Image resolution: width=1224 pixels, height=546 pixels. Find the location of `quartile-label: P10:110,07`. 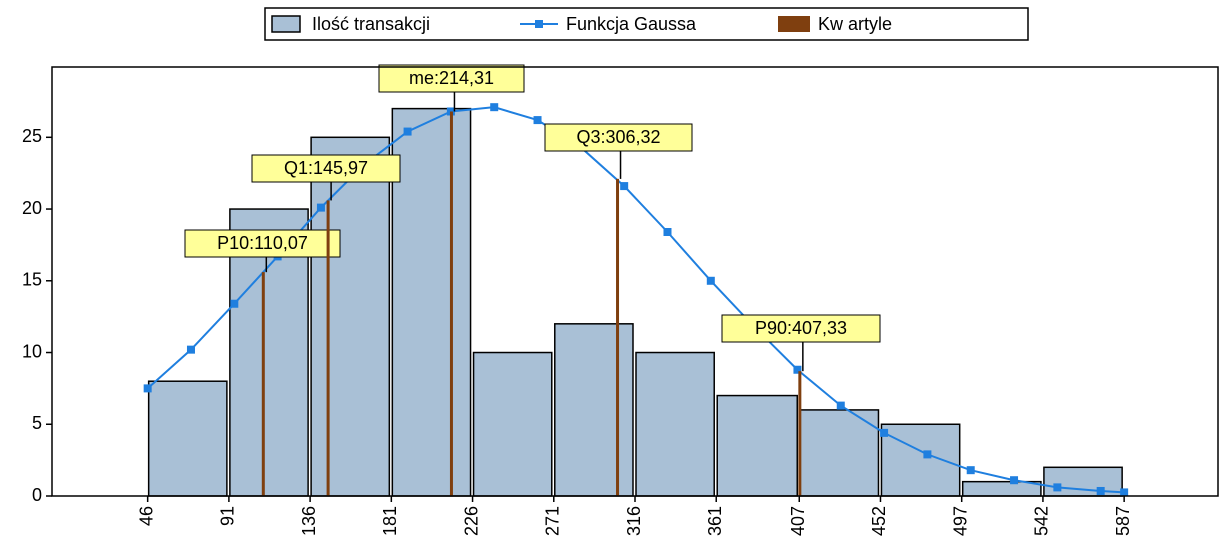

quartile-label: P10:110,07 is located at coordinates (262, 243).